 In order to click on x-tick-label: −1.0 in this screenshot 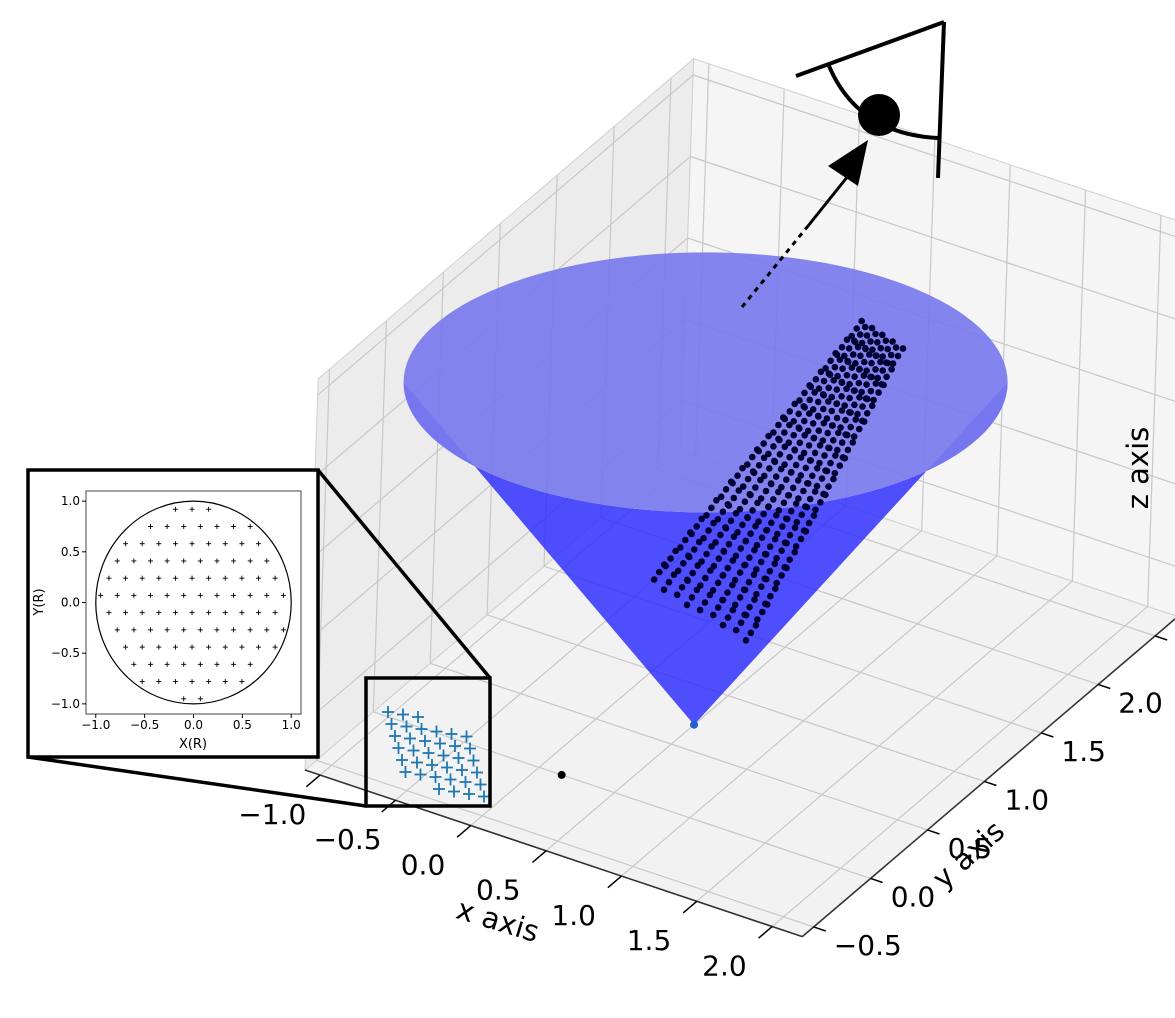, I will do `click(272, 814)`.